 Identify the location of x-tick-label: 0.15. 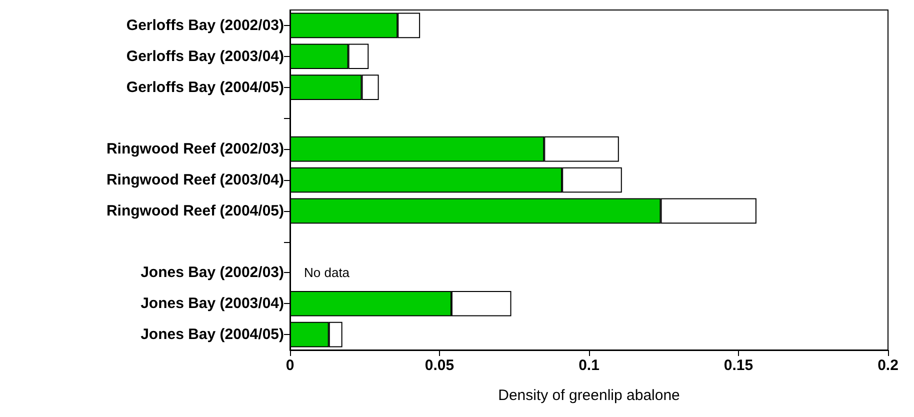
(739, 365).